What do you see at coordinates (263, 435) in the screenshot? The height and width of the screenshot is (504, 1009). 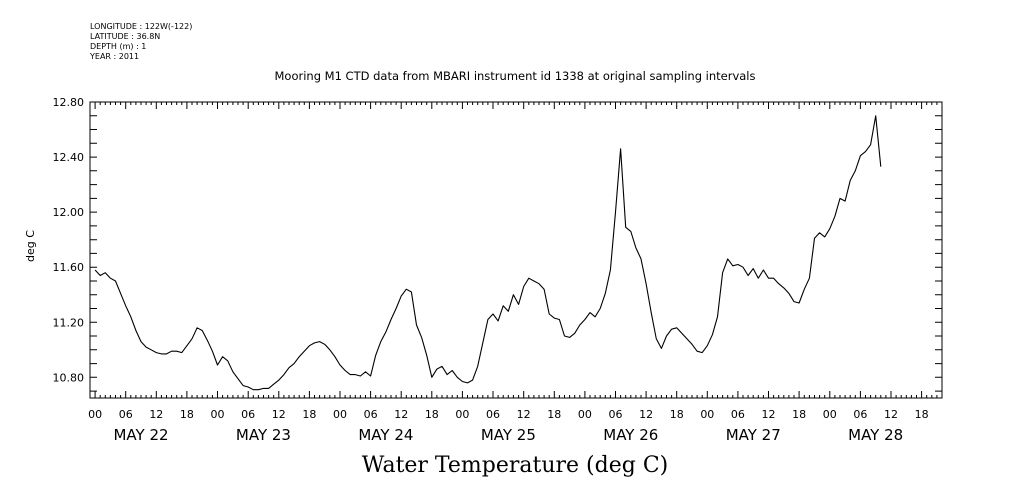 I see `day-label: MAY 23` at bounding box center [263, 435].